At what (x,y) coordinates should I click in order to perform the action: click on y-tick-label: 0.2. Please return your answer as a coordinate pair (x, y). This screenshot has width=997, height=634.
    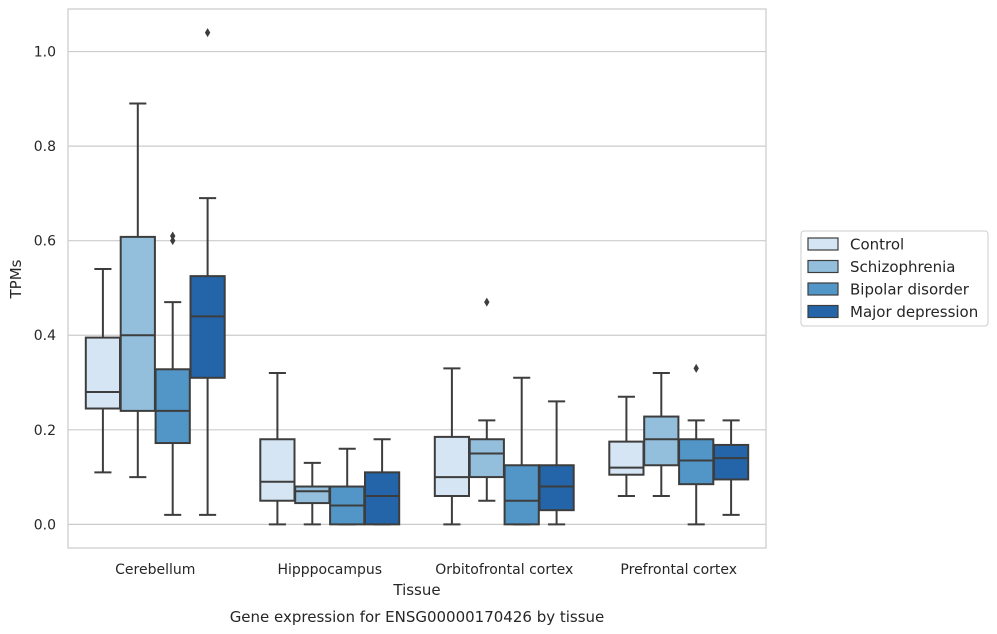
    Looking at the image, I should click on (45, 431).